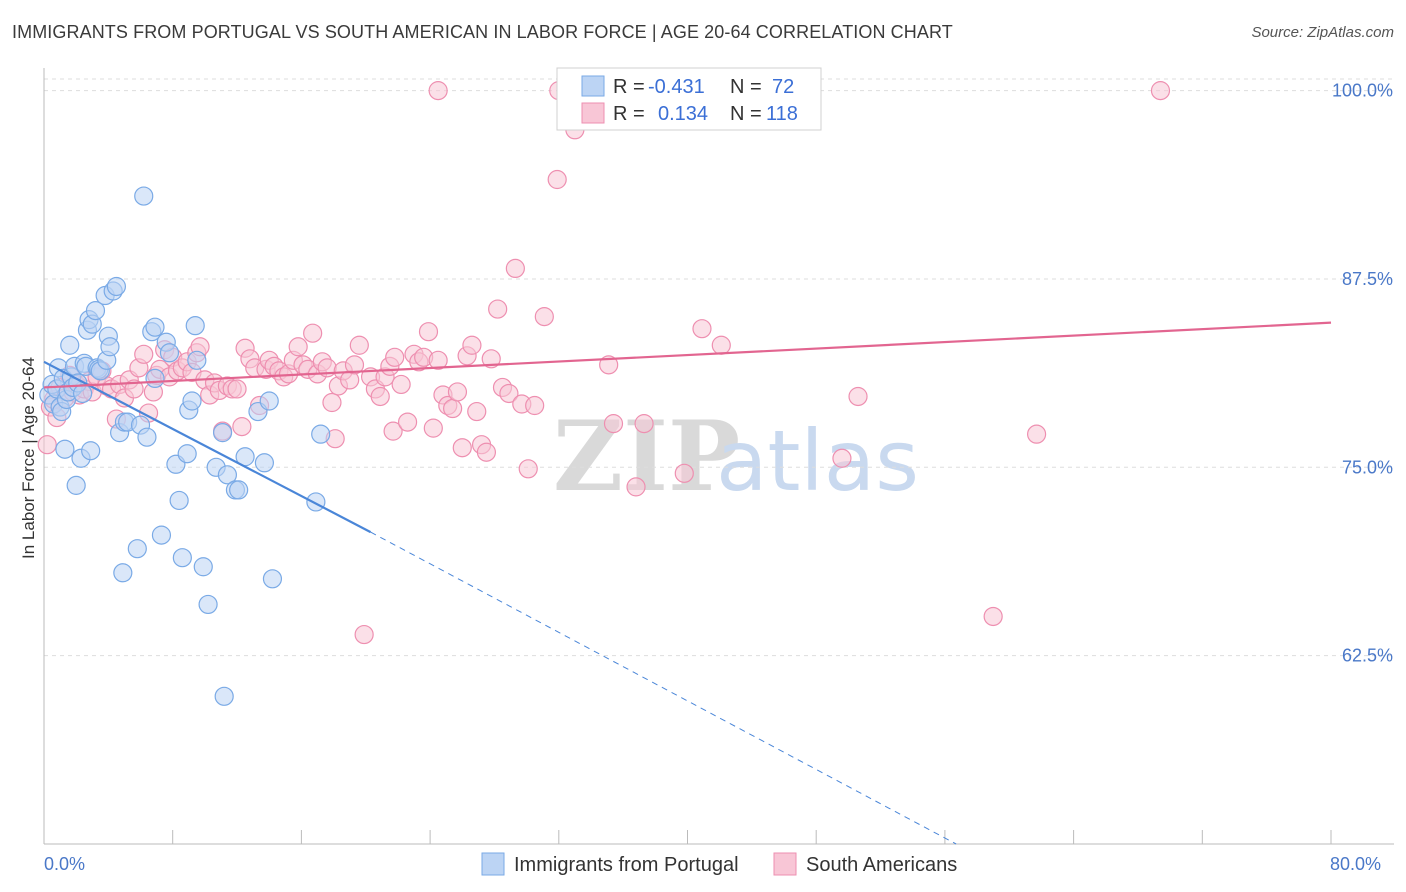  What do you see at coordinates (1322, 32) in the screenshot?
I see `chart-source: Source: ZipAtlas.com` at bounding box center [1322, 32].